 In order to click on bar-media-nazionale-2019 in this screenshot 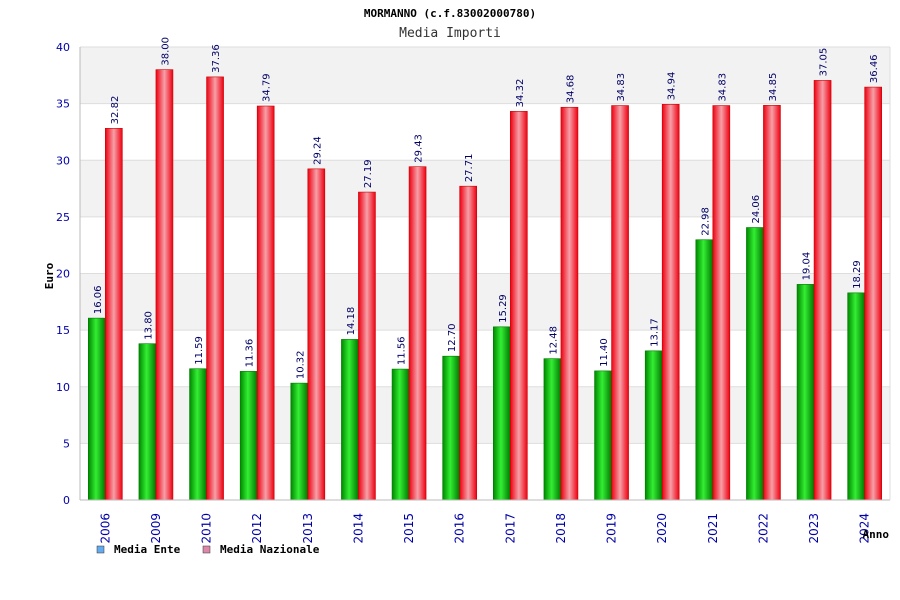, I will do `click(620, 303)`.